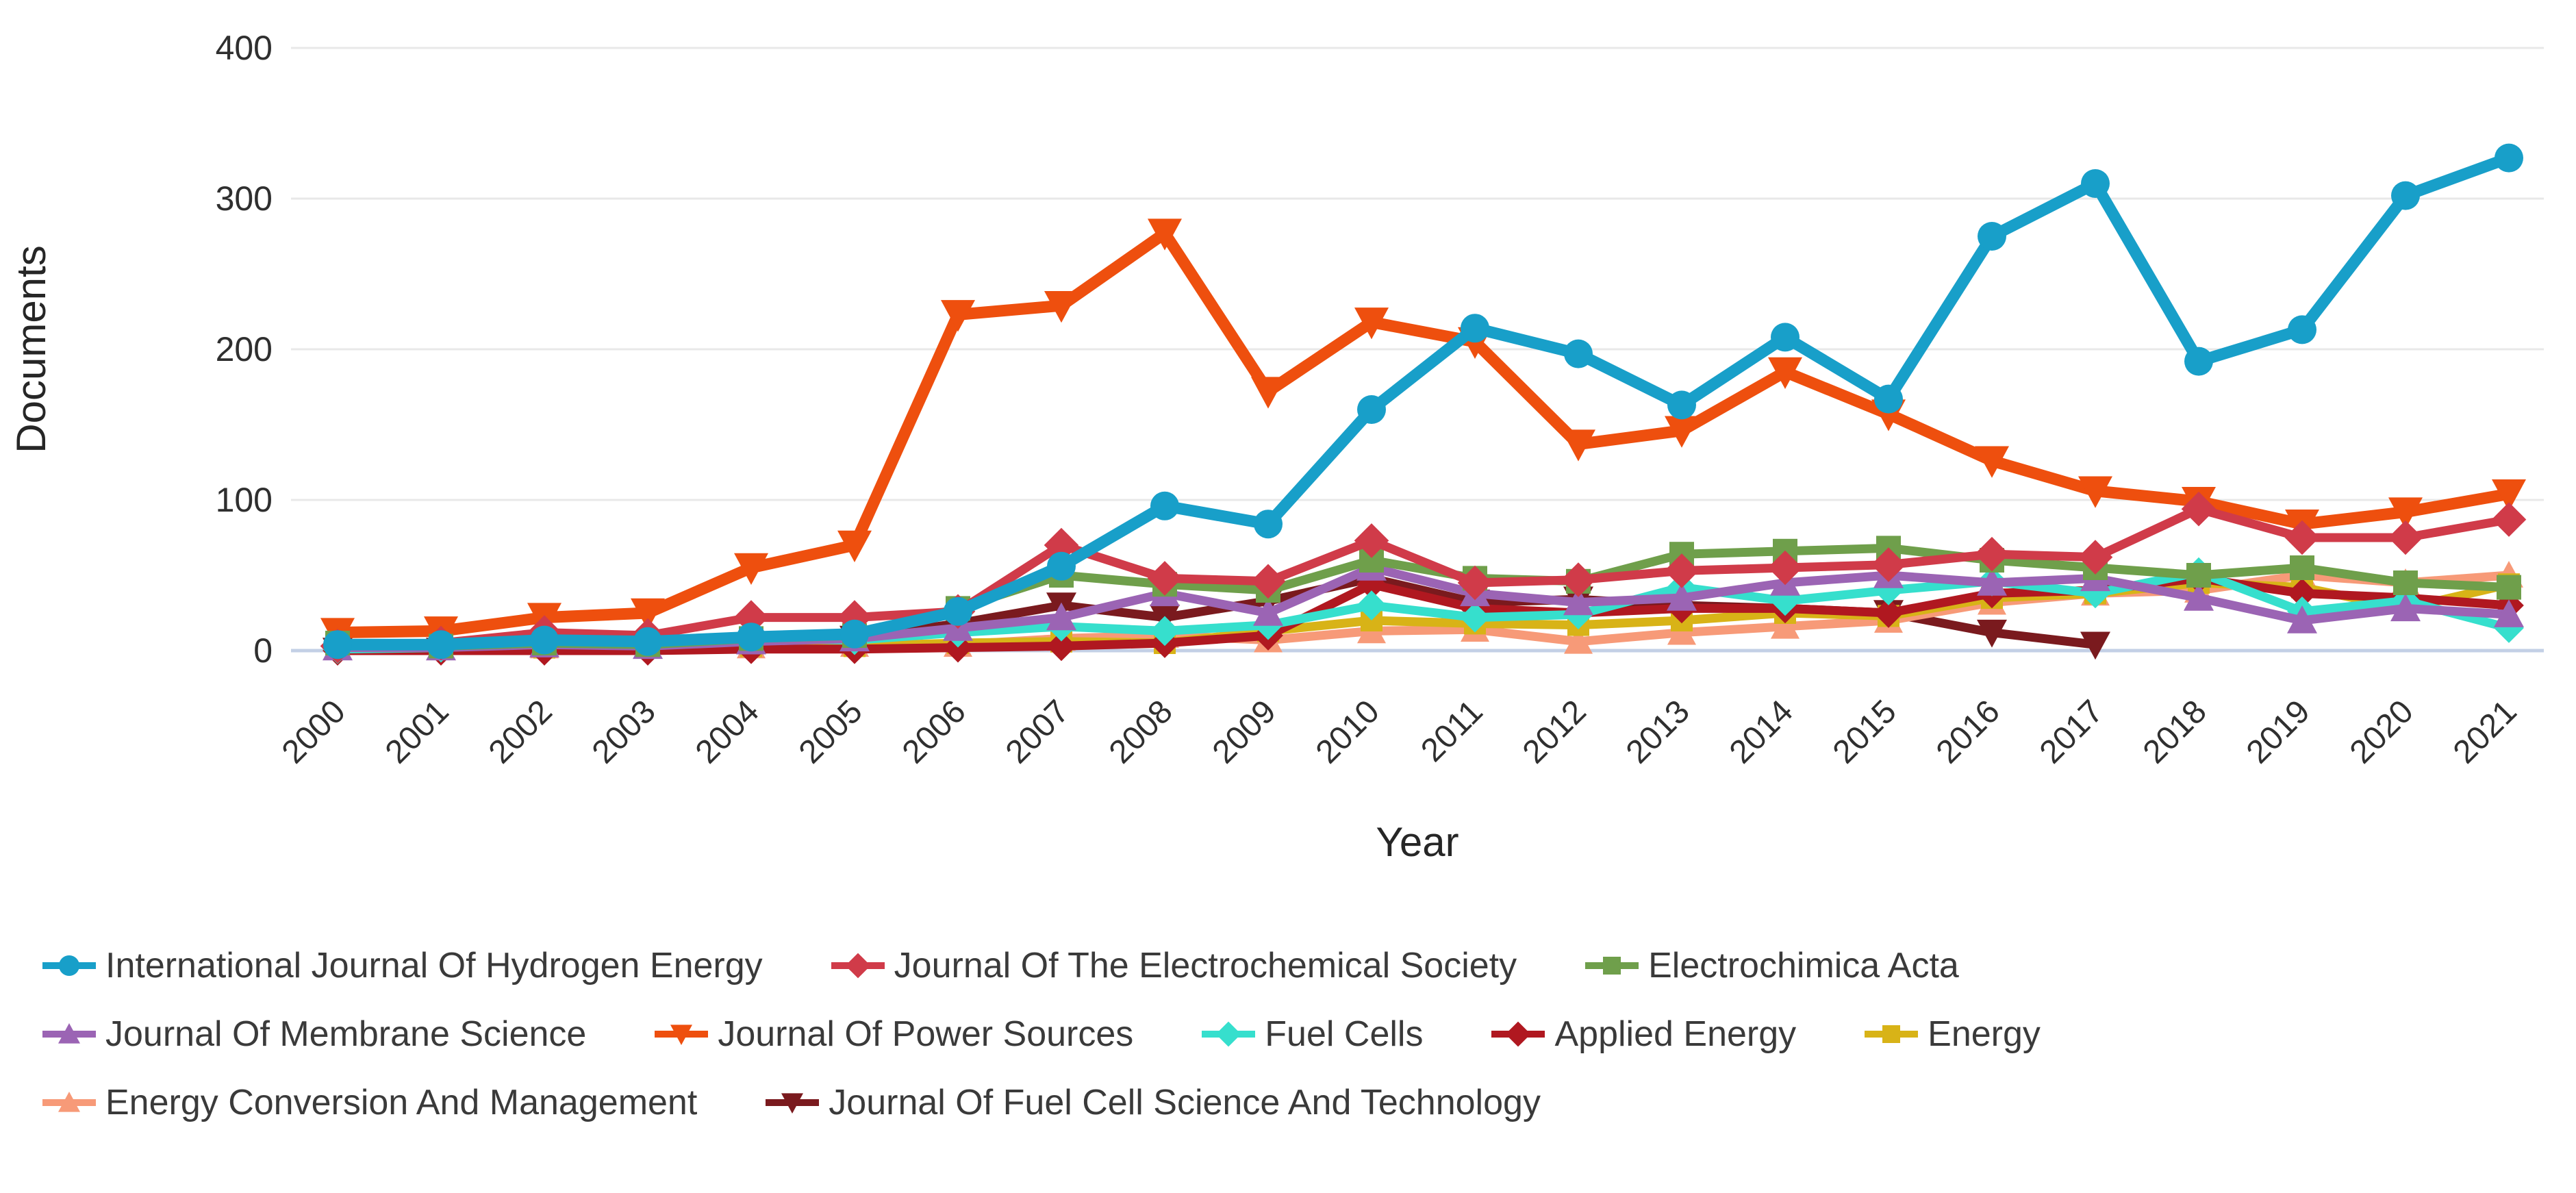 The width and height of the screenshot is (2576, 1193). Describe the element at coordinates (1417, 842) in the screenshot. I see `x-axis-title: Year` at that location.